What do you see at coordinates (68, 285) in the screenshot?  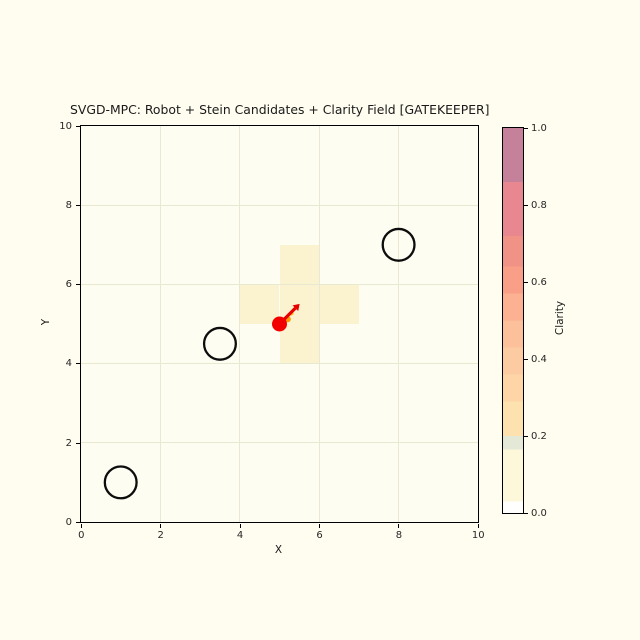 I see `y-tick-label: 6` at bounding box center [68, 285].